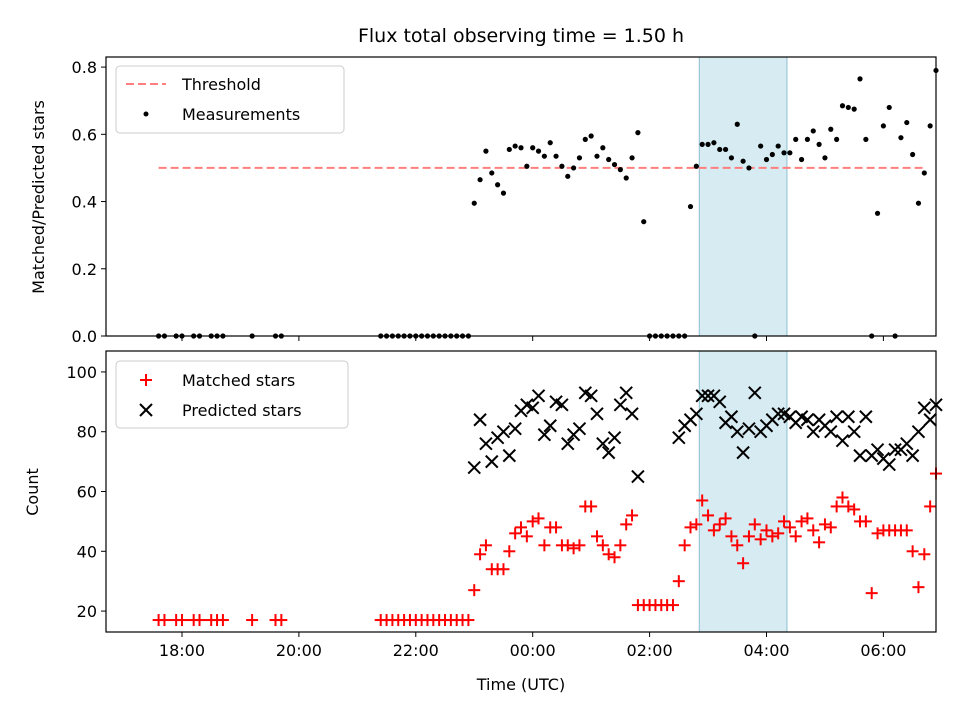  I want to click on chart-title: Flux total observing time = 1.50 h, so click(521, 36).